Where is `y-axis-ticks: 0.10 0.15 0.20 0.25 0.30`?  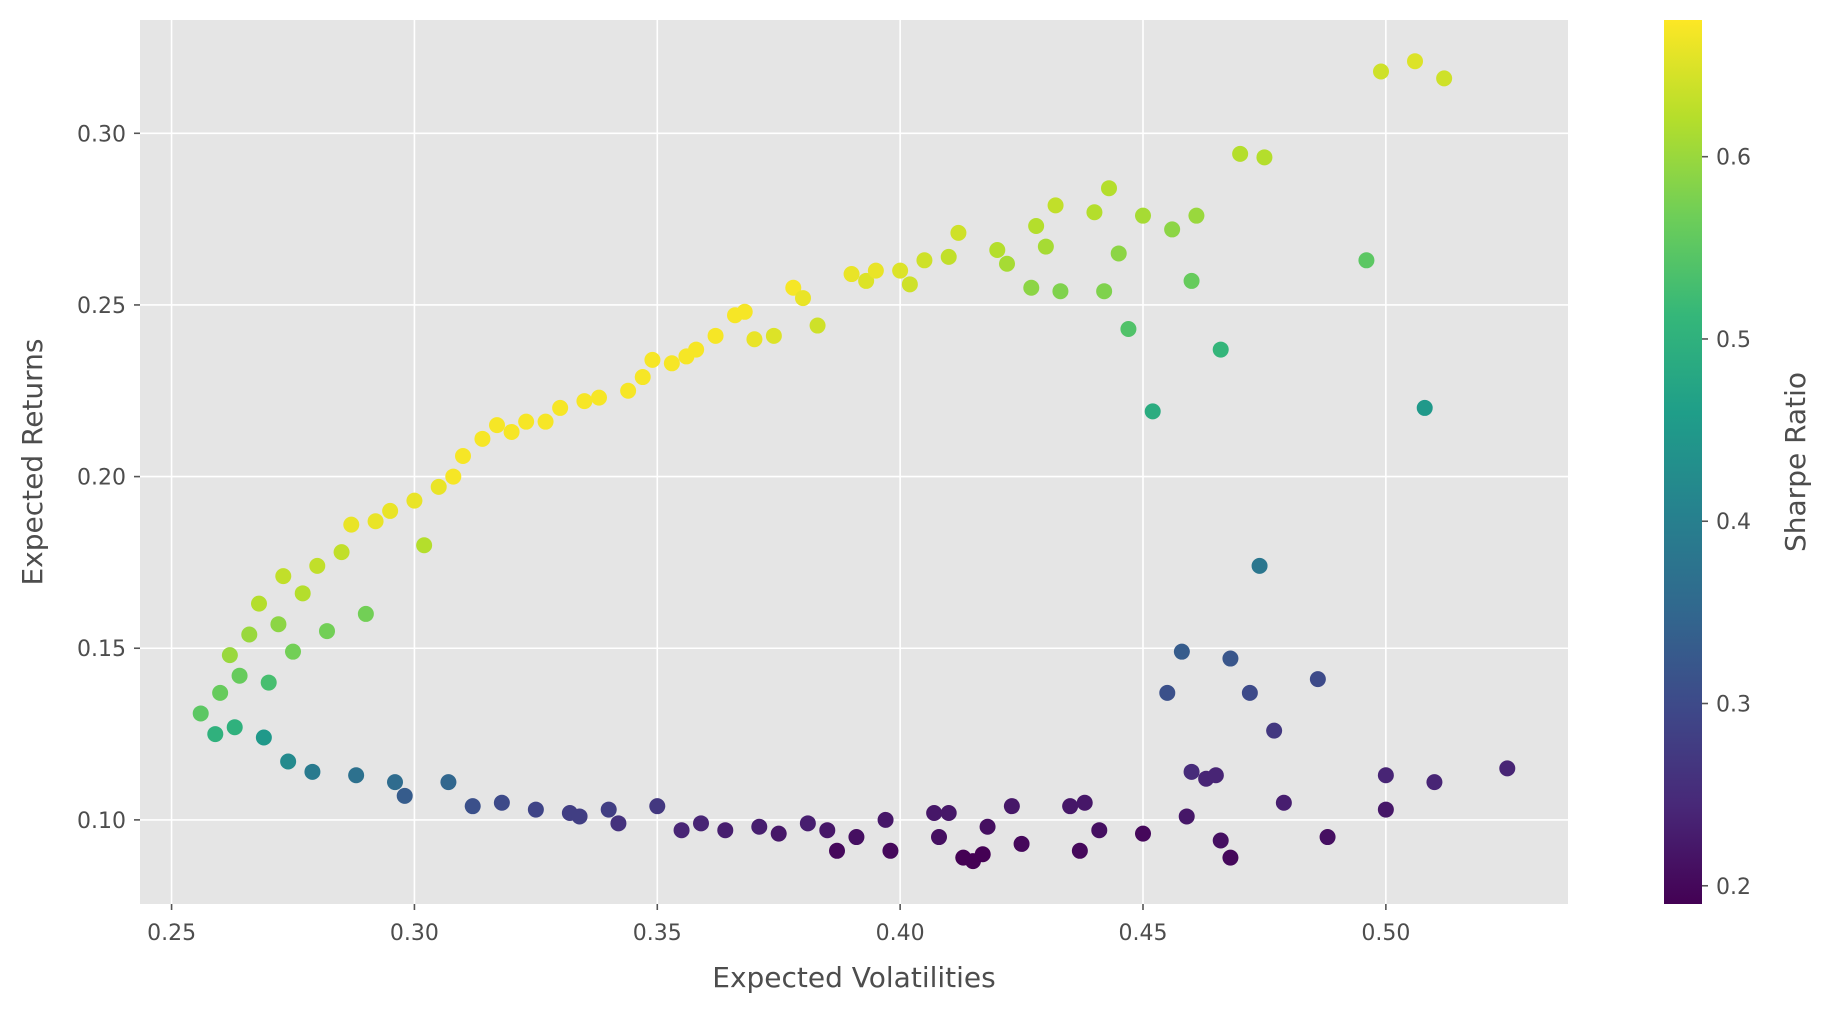
y-axis-ticks: 0.10 0.15 0.20 0.25 0.30 is located at coordinates (108, 478).